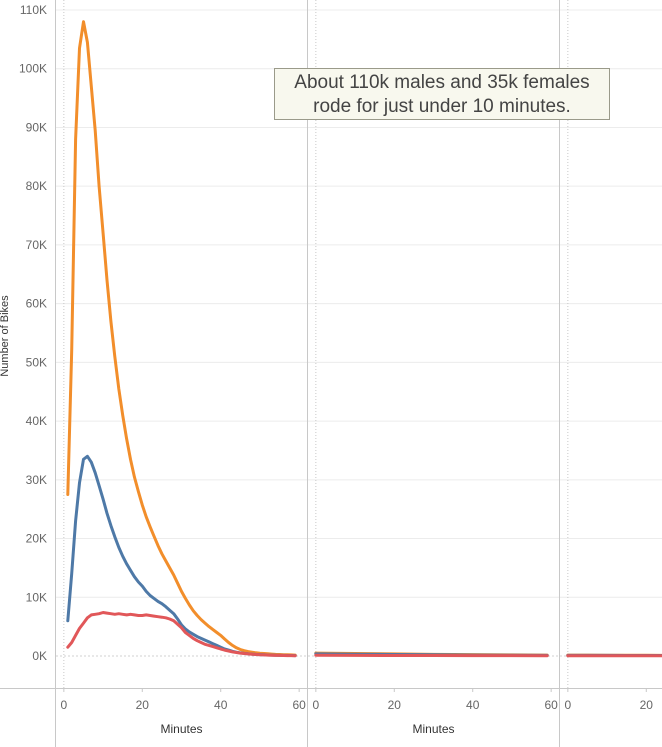 This screenshot has height=747, width=662. I want to click on y-tick-label: 110K, so click(33, 10).